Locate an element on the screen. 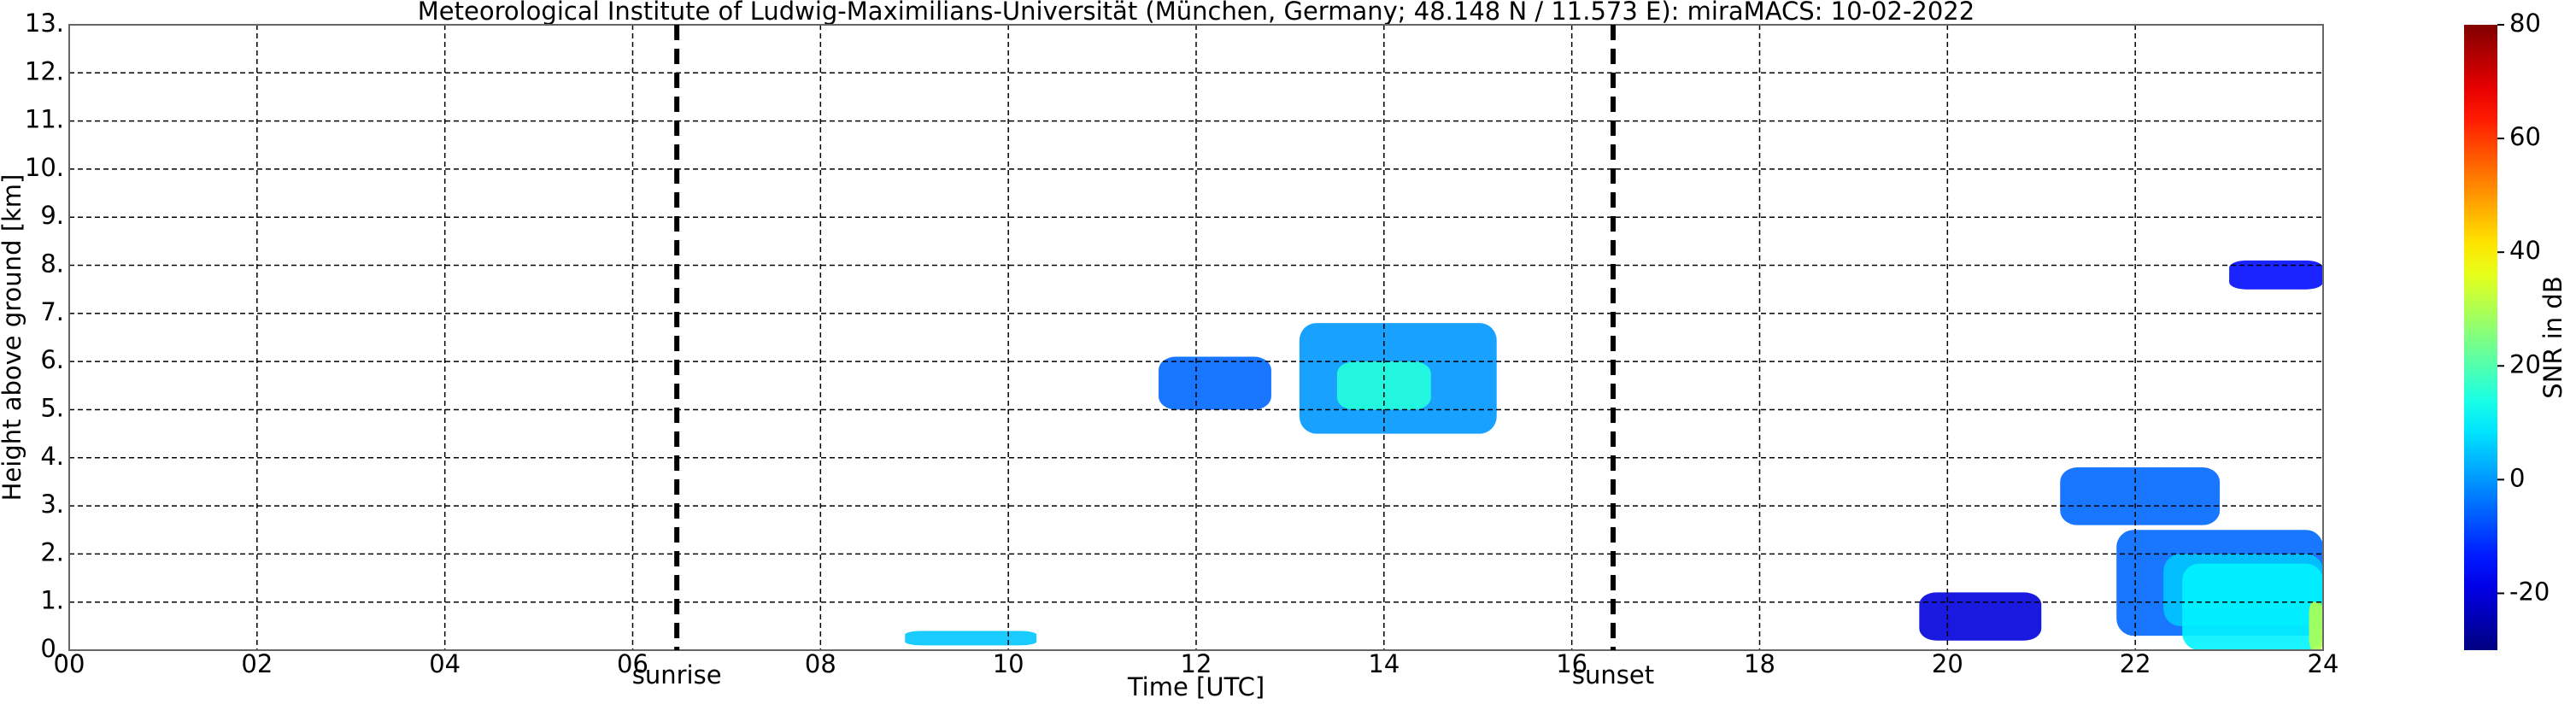 Image resolution: width=2576 pixels, height=704 pixels. y-tick-label: 7. is located at coordinates (52, 311).